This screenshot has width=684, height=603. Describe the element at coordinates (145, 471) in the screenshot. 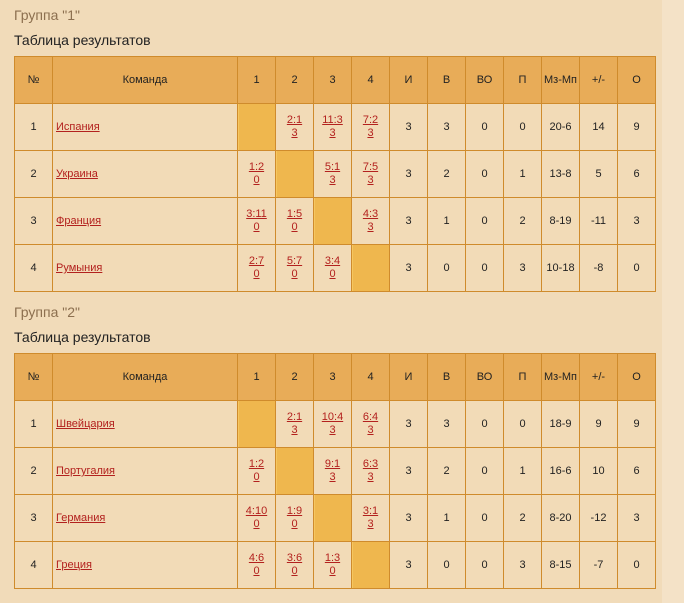

I see `team-cell: Португалия` at that location.